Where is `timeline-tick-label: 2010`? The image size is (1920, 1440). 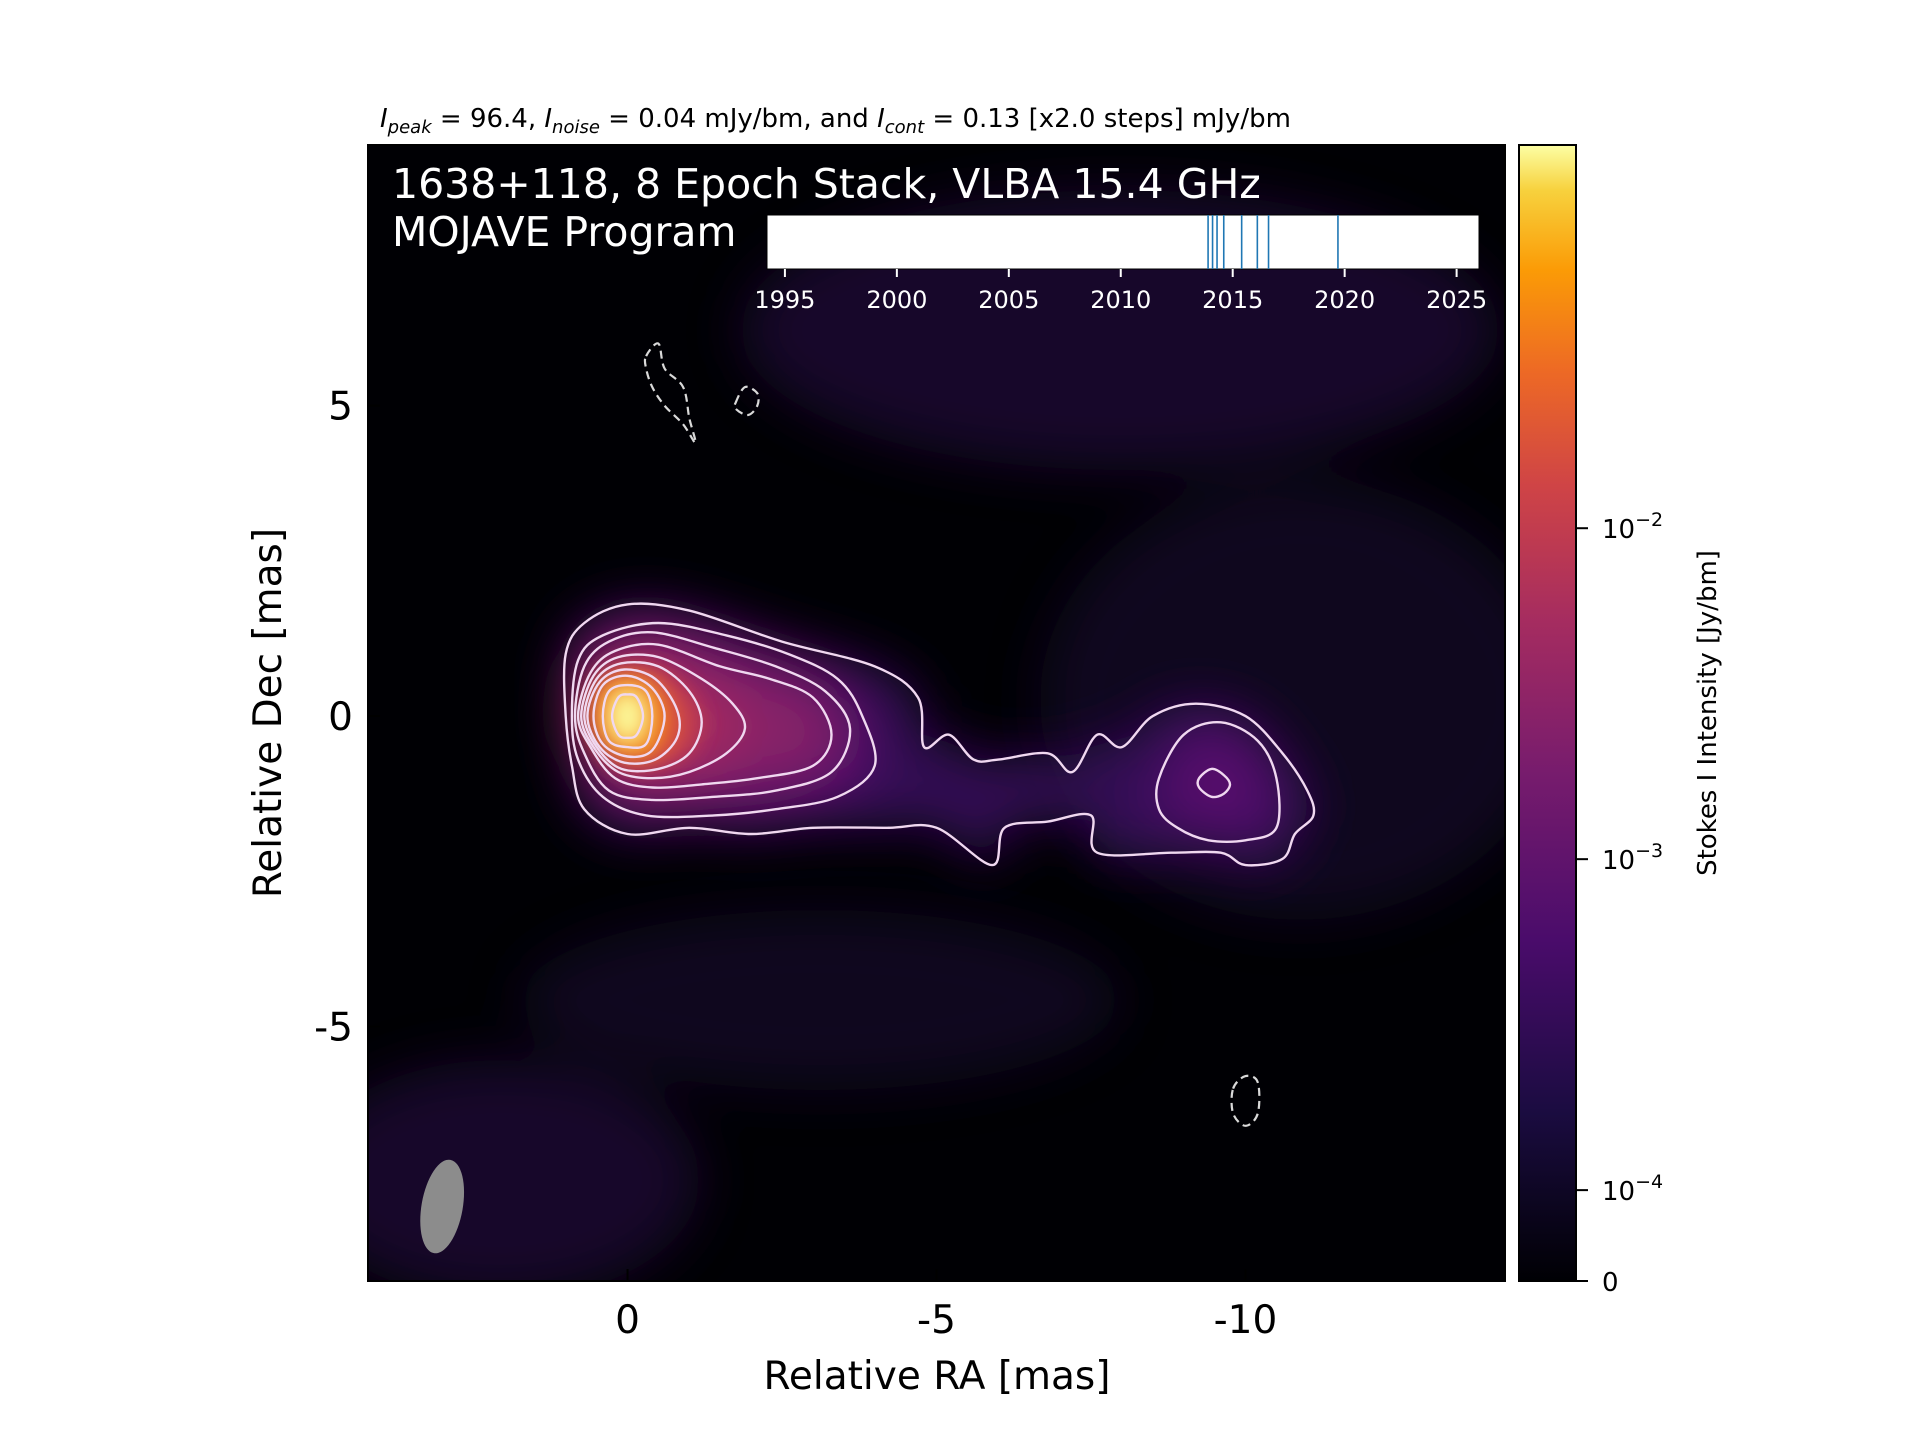 timeline-tick-label: 2010 is located at coordinates (1120, 300).